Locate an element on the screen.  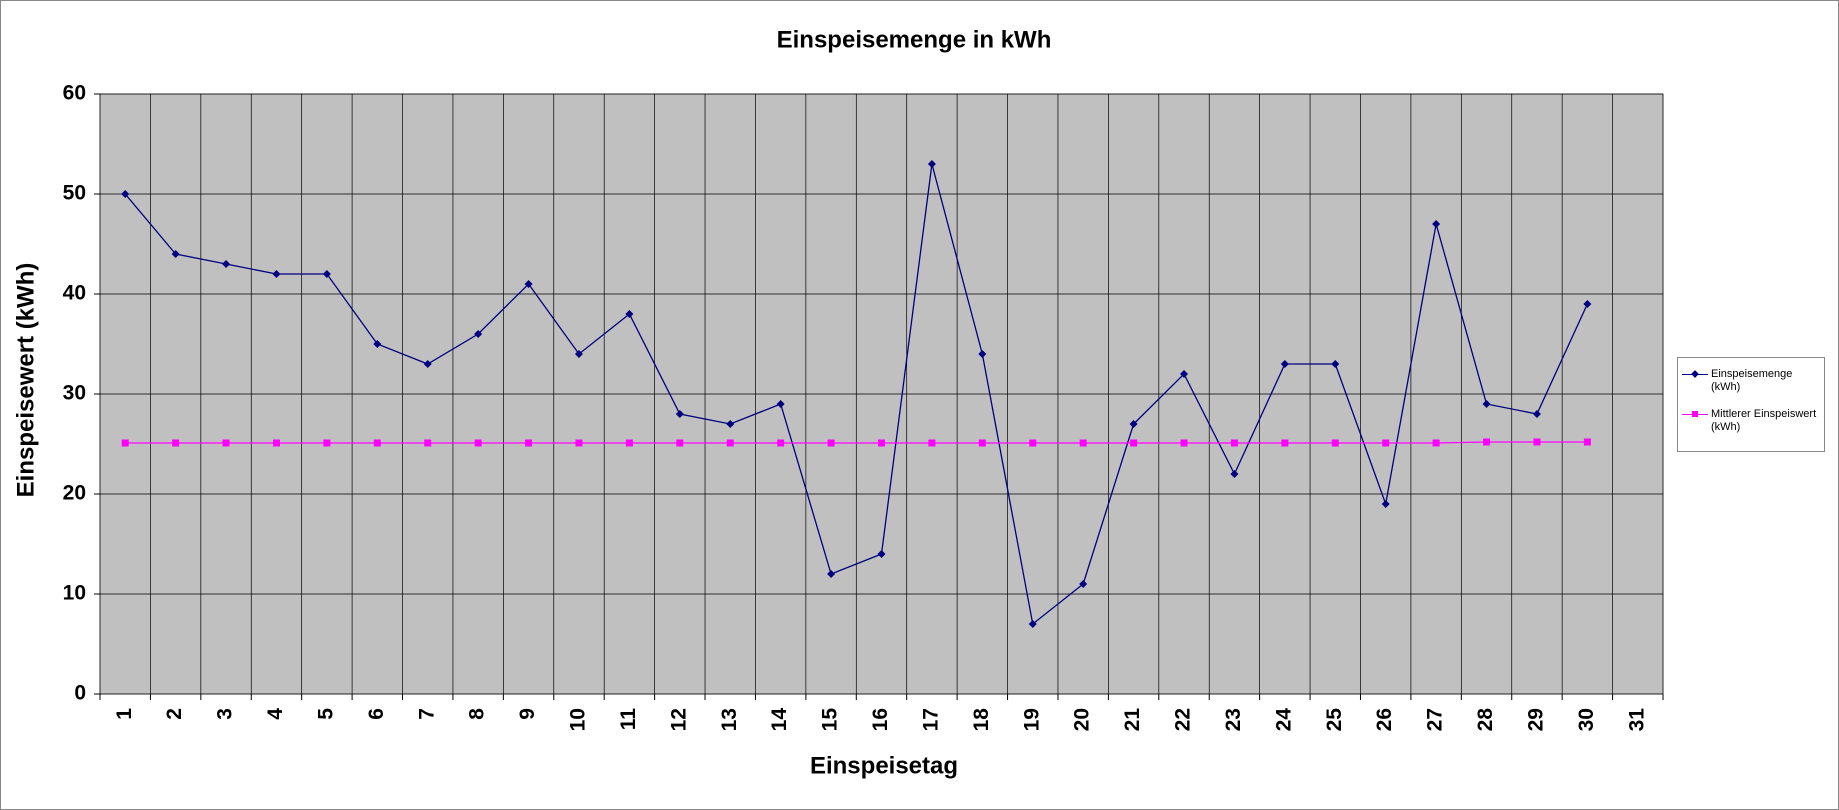
x-tick-label: 15 is located at coordinates (830, 720).